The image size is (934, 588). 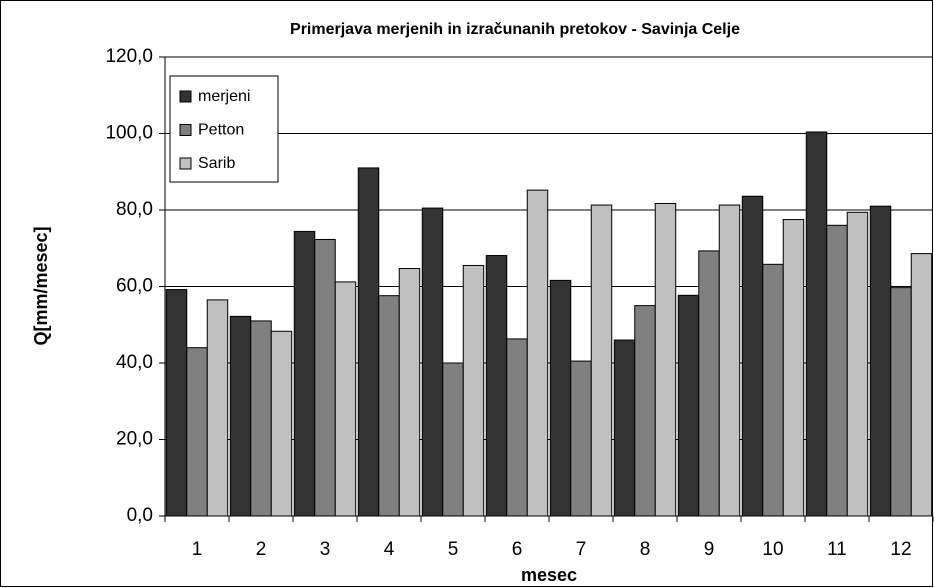 I want to click on y-tick-label: 120,0, so click(x=129, y=56).